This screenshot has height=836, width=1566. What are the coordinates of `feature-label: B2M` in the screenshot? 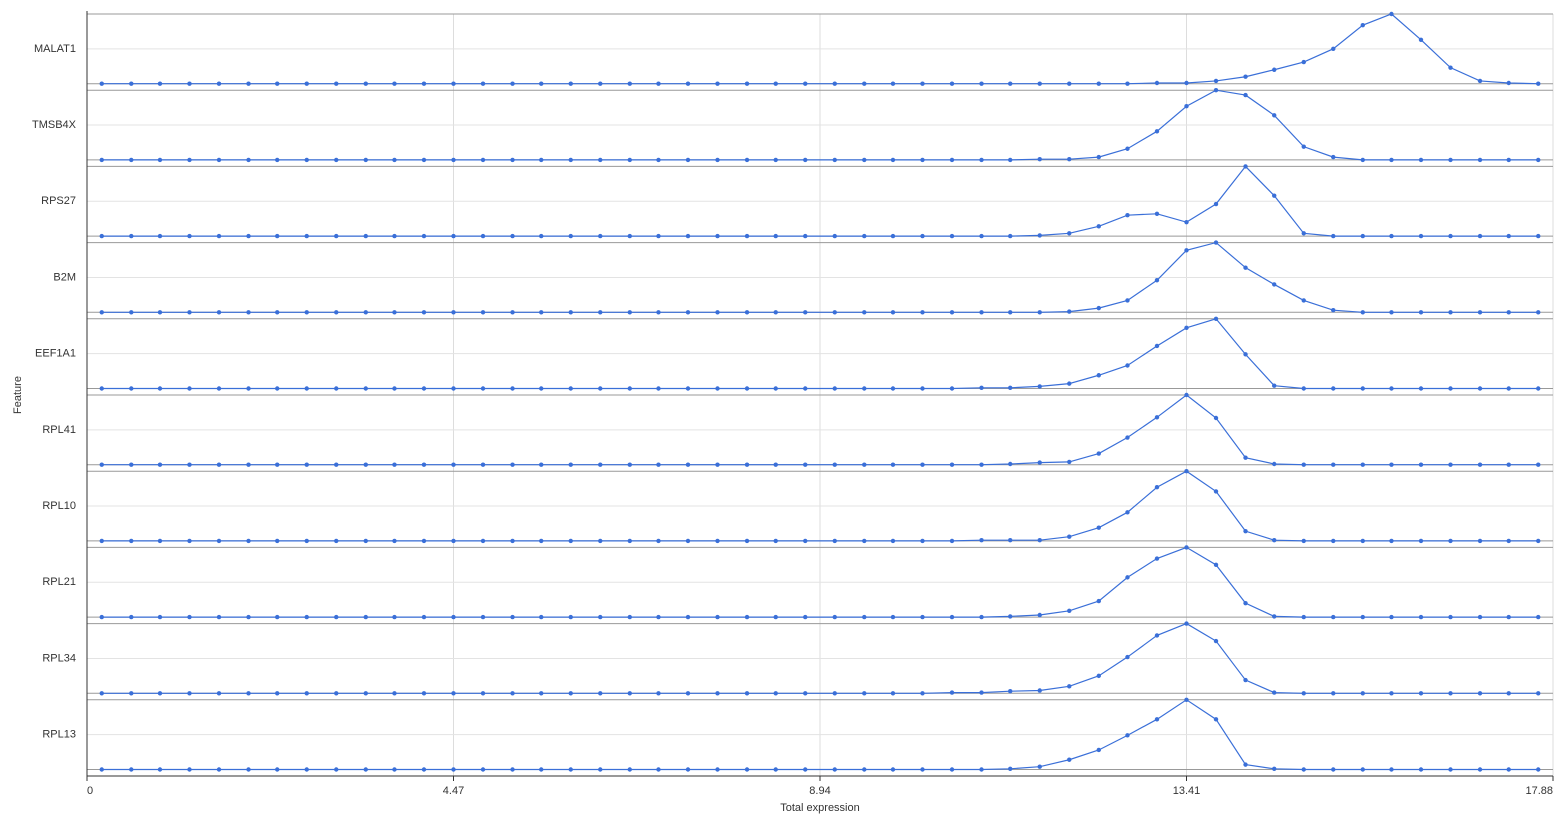 It's located at (64, 277).